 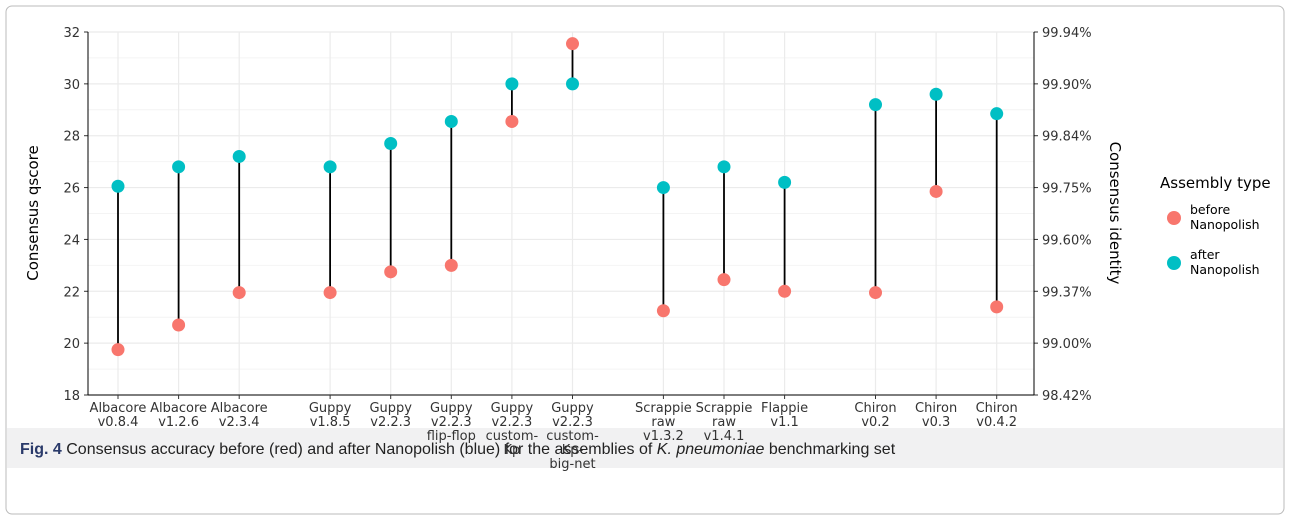 I want to click on y2-tick-label: 99.37%, so click(x=1067, y=292).